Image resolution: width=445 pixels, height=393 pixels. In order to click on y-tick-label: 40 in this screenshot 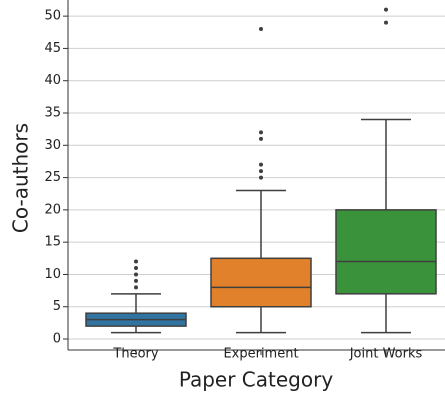, I will do `click(52, 80)`.